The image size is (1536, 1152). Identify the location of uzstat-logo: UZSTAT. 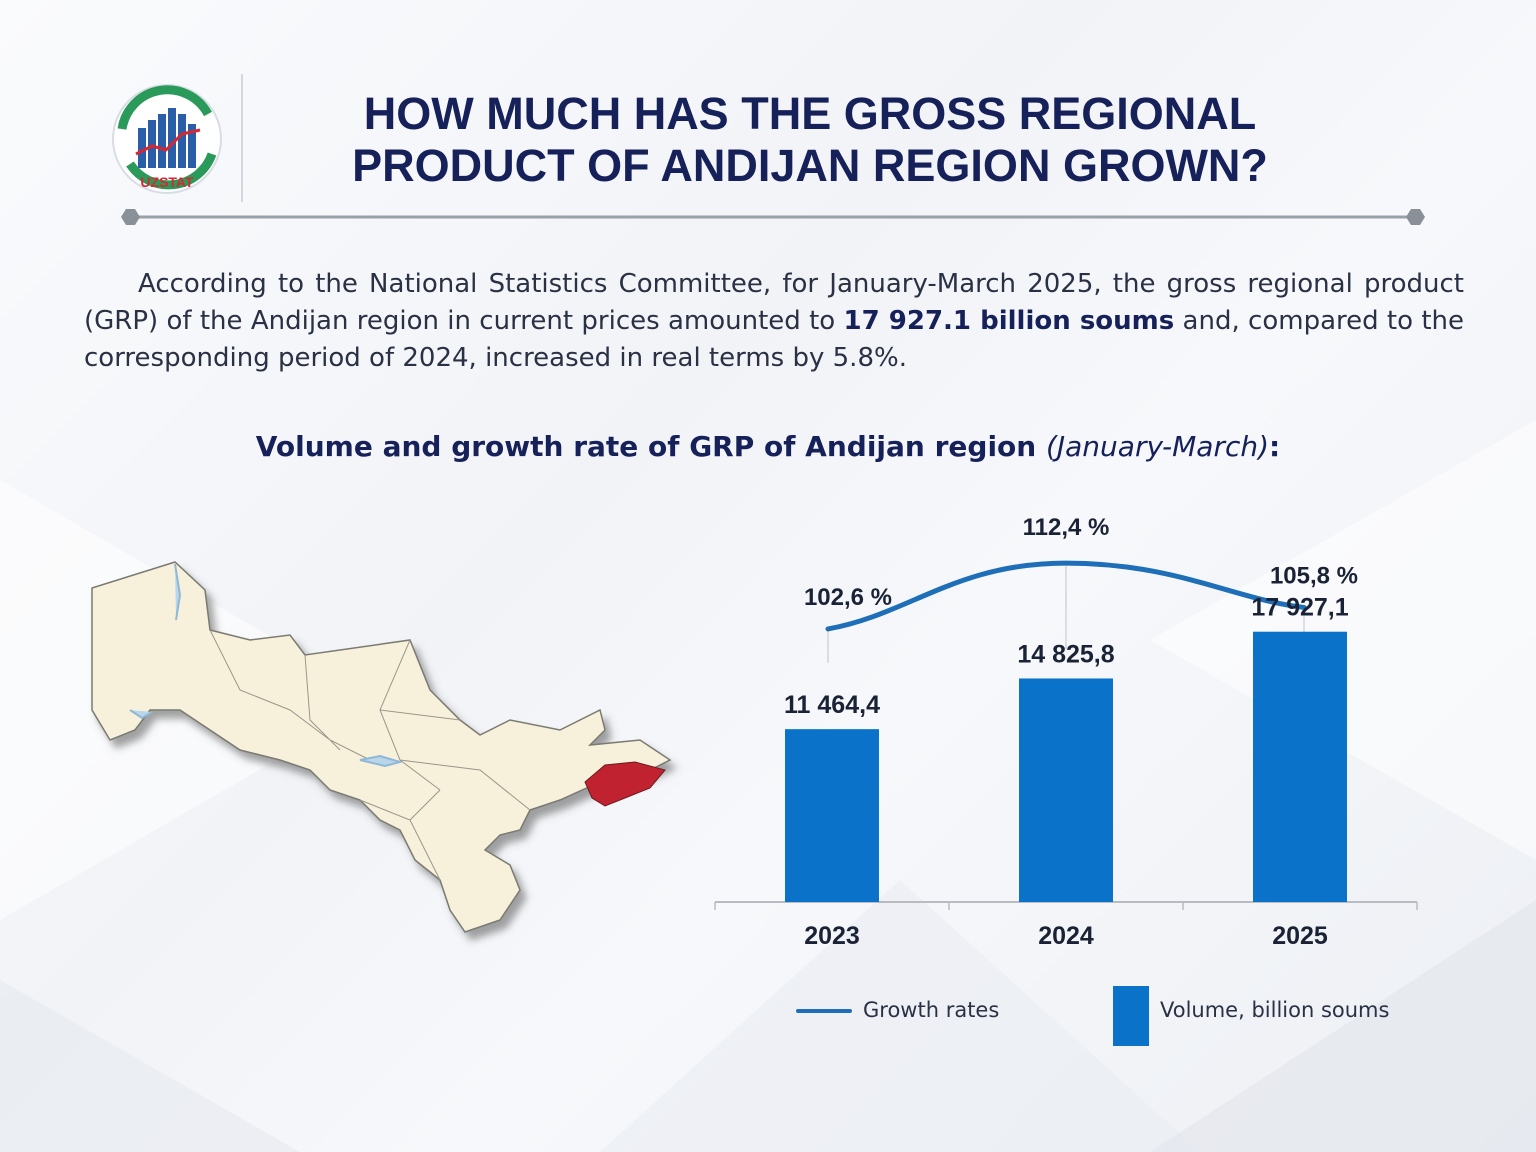
(167, 139).